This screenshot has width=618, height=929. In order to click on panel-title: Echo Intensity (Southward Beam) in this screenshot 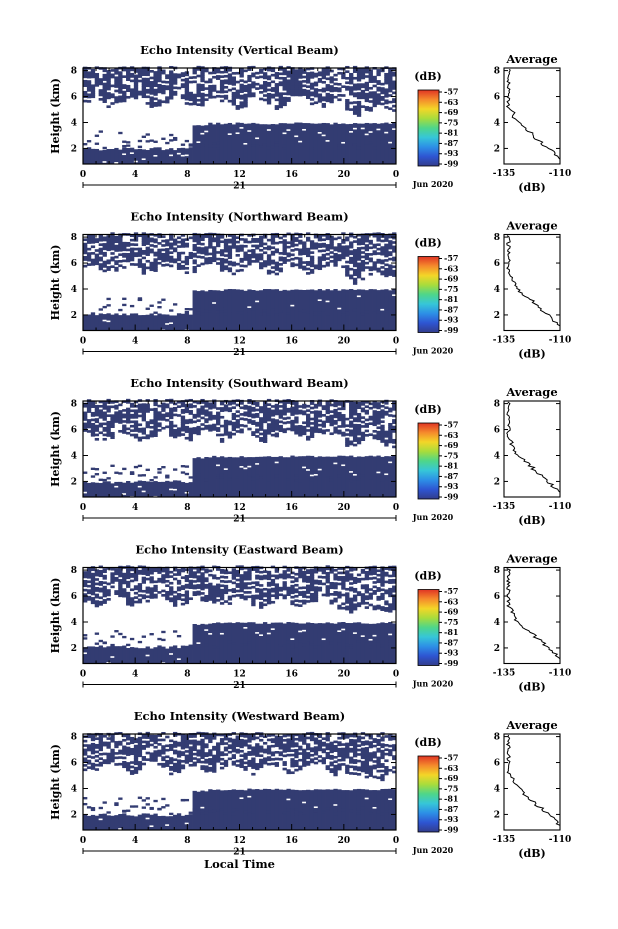, I will do `click(239, 383)`.